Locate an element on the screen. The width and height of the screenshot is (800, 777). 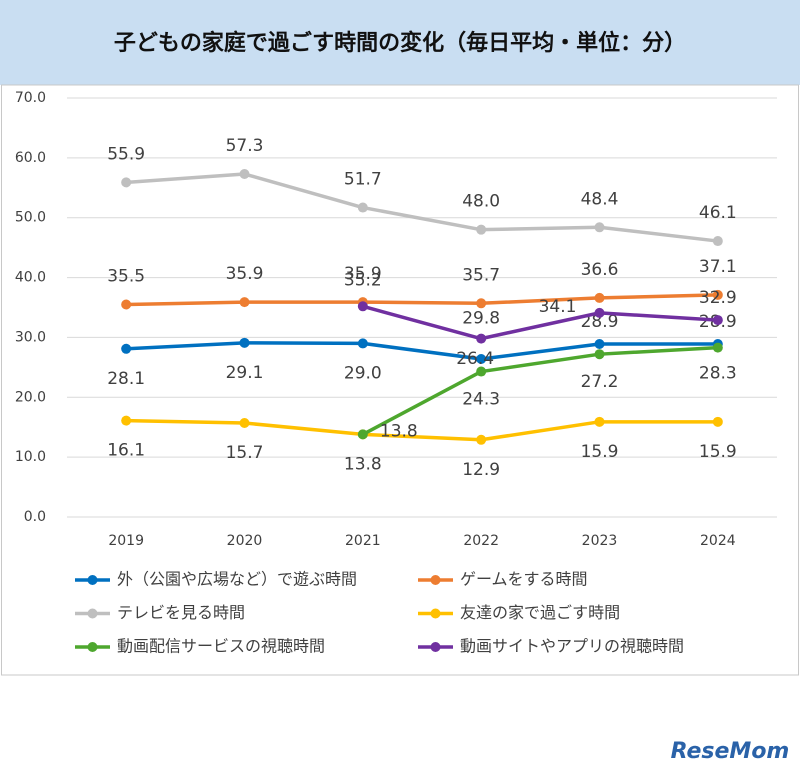
data-label: 34.1 is located at coordinates (558, 307).